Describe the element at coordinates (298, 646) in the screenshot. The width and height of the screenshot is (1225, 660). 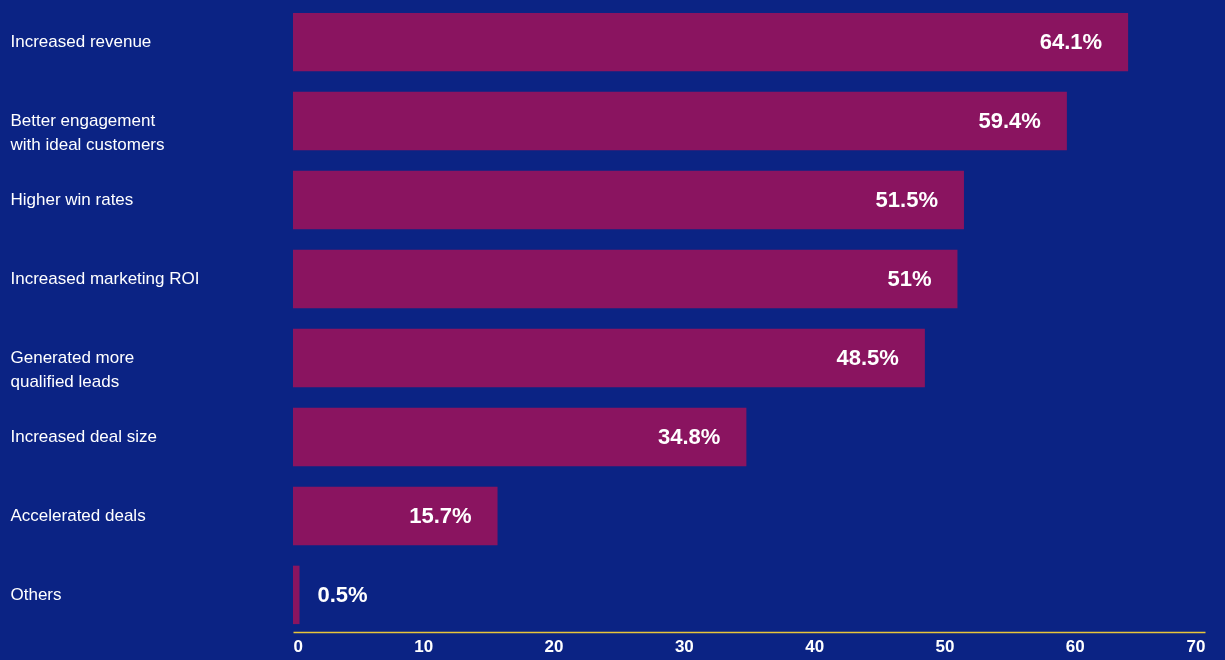
I see `x-tick-label: 0` at that location.